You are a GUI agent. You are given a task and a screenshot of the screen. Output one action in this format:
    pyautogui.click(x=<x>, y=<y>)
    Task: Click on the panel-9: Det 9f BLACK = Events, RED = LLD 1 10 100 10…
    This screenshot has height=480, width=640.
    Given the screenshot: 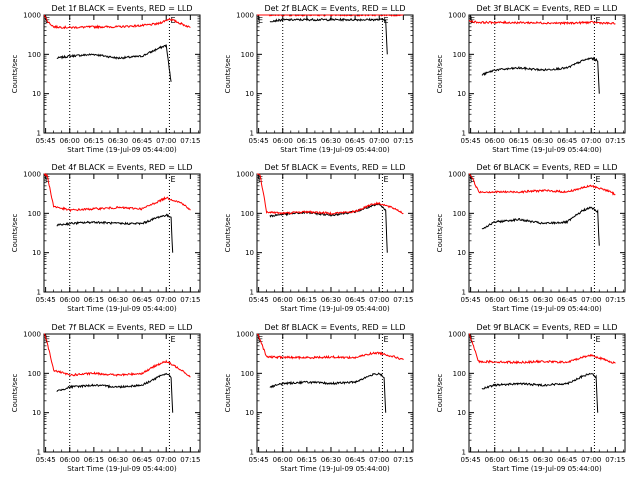 What is the action you would take?
    pyautogui.click(x=531, y=398)
    